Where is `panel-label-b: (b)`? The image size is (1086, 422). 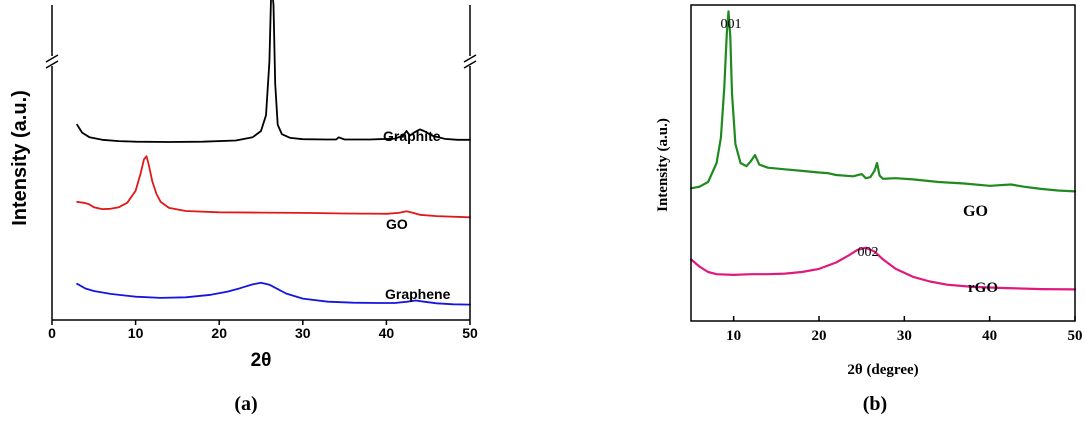 panel-label-b: (b) is located at coordinates (875, 404).